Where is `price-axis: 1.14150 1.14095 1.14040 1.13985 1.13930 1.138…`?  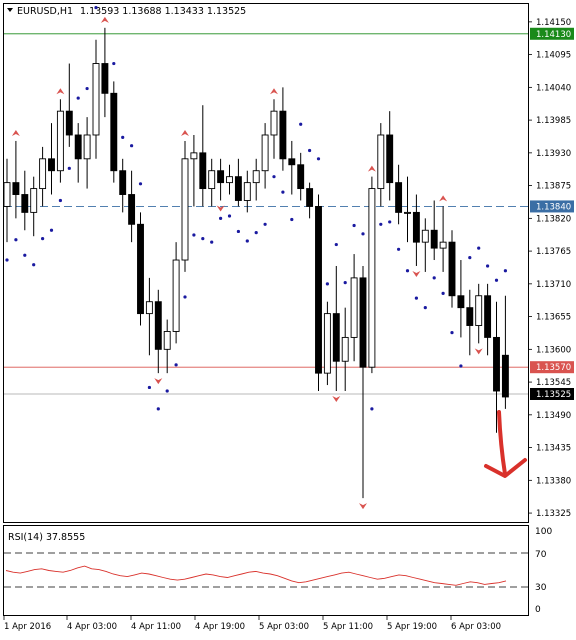
price-axis: 1.14150 1.14095 1.14040 1.13985 1.13930 1.138… is located at coordinates (551, 268).